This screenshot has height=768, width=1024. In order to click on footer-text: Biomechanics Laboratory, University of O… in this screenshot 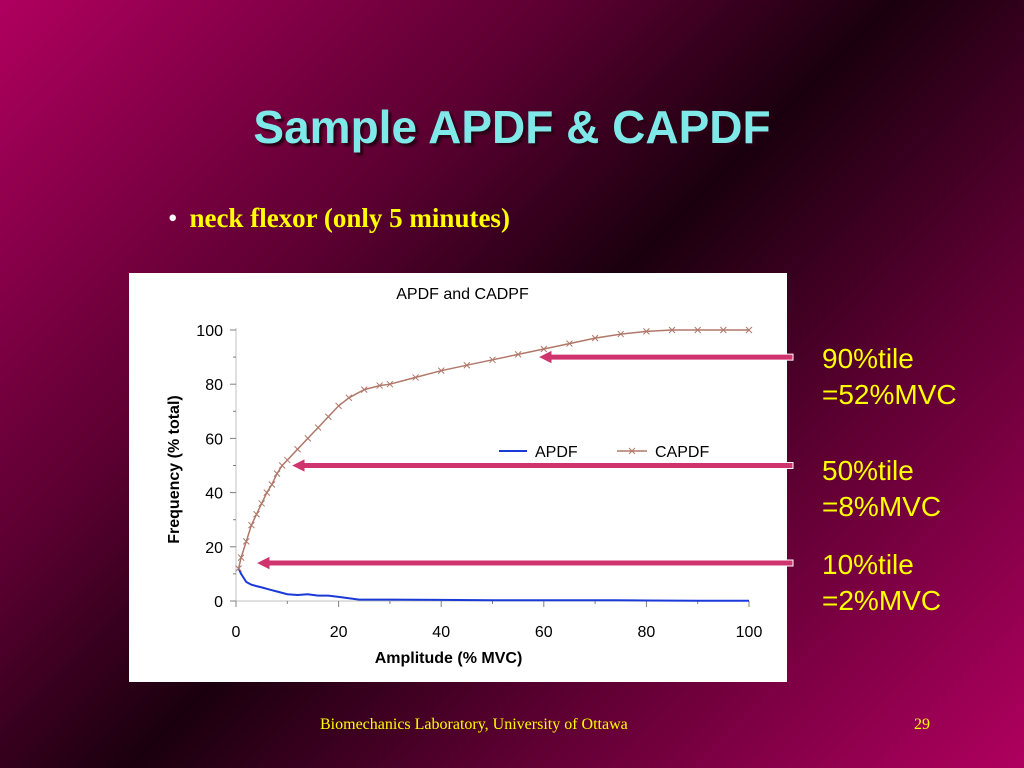, I will do `click(474, 724)`.